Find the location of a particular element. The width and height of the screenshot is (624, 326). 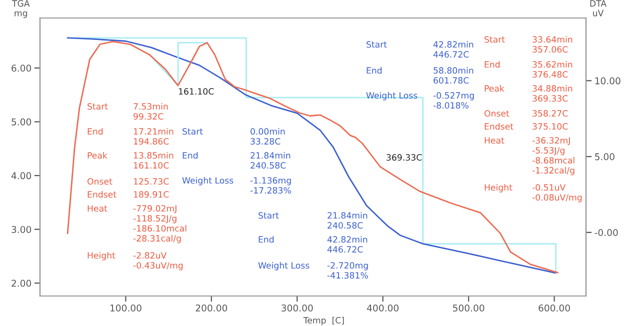

annotation: 189.91C is located at coordinates (151, 194).